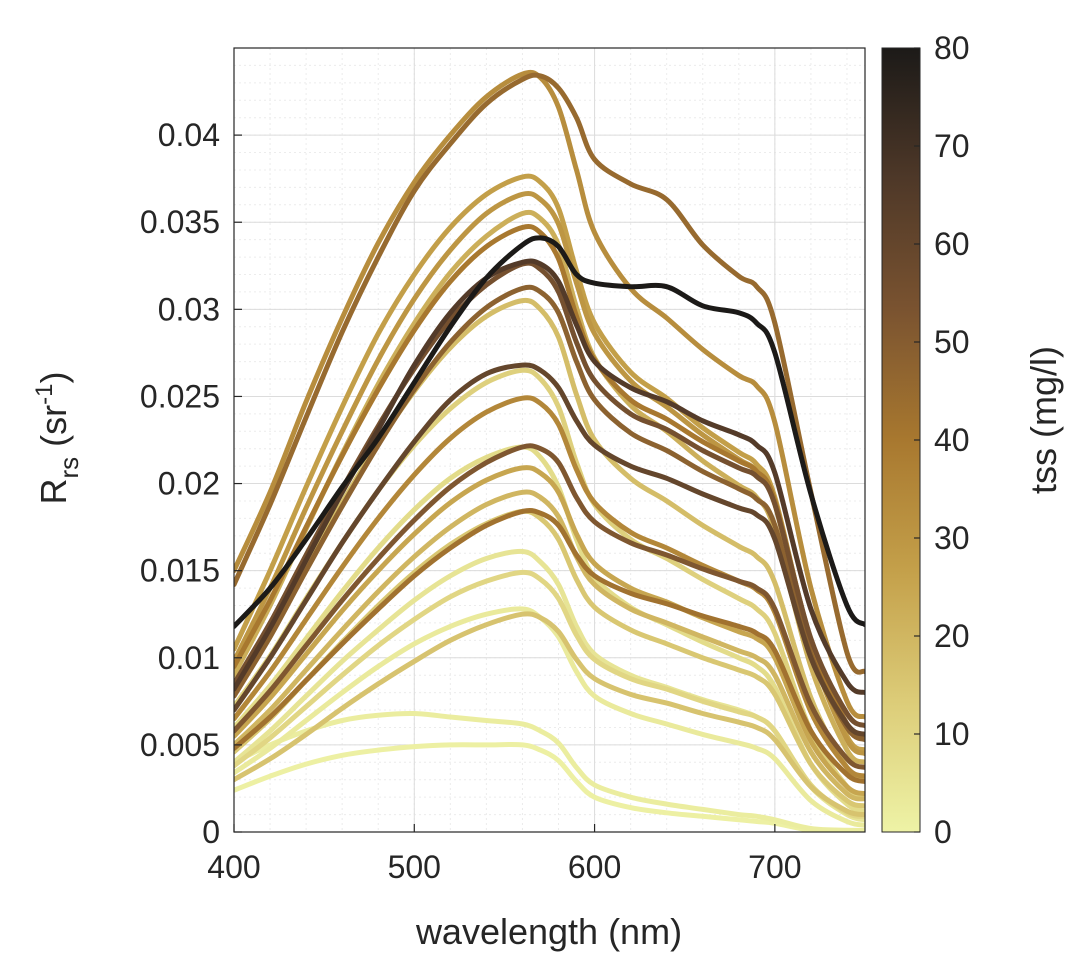  I want to click on y-tick-label: 0.035, so click(180, 222).